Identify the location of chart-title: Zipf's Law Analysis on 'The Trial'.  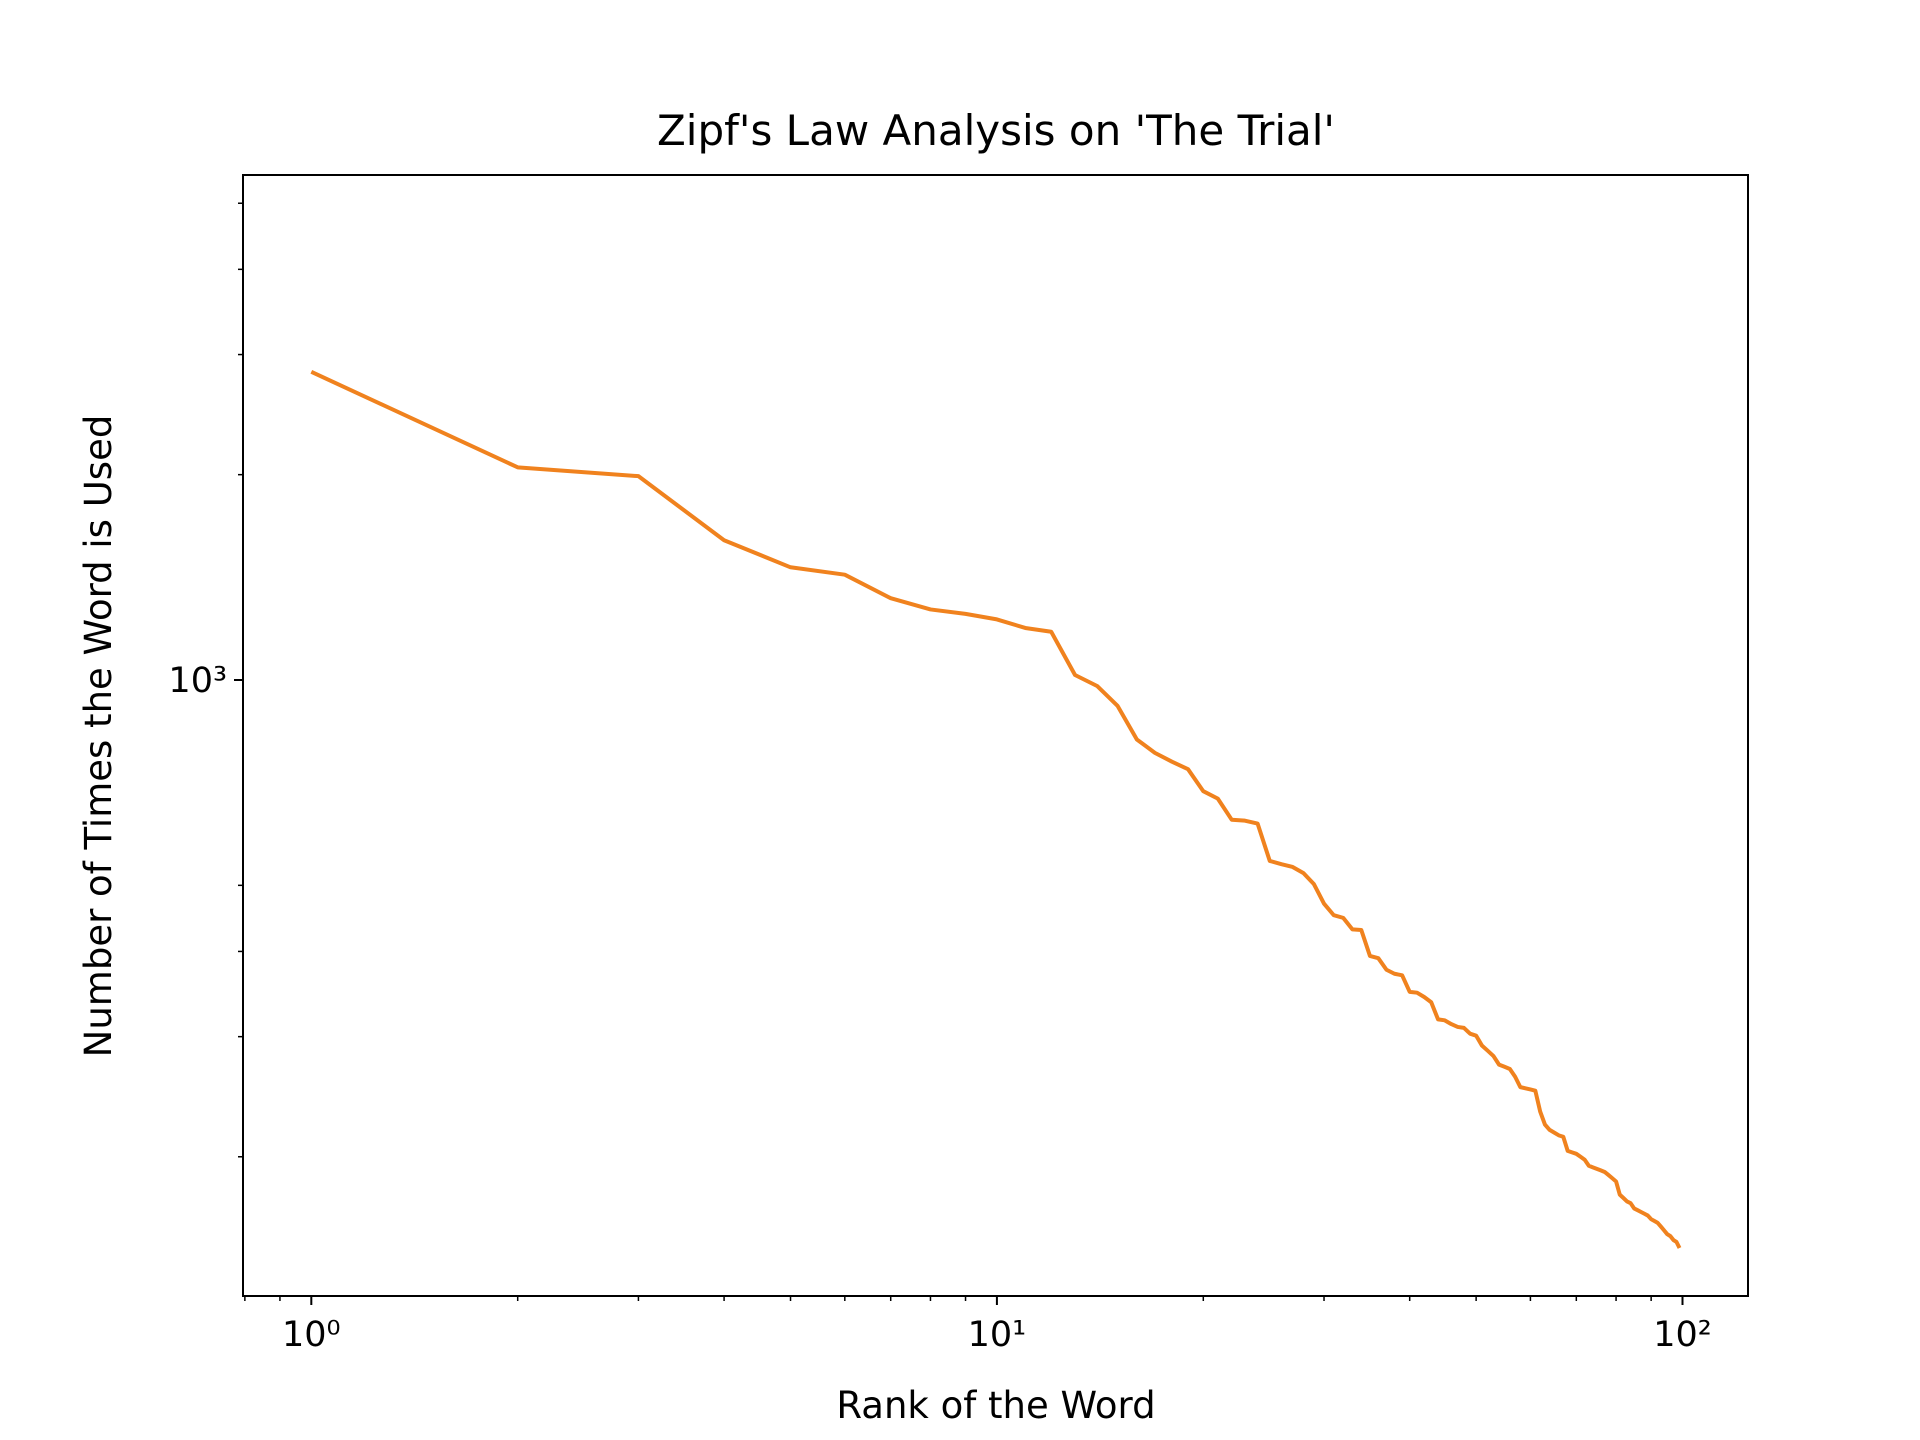
(996, 130).